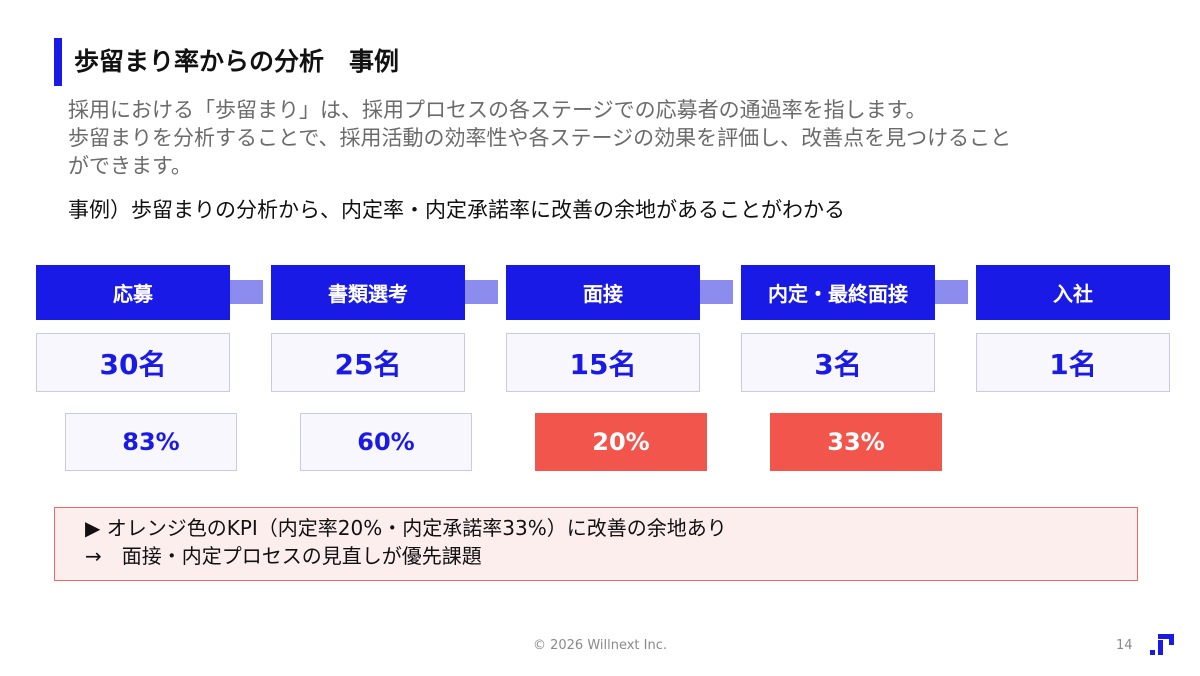  What do you see at coordinates (1162, 644) in the screenshot?
I see `willnext-logo-icon` at bounding box center [1162, 644].